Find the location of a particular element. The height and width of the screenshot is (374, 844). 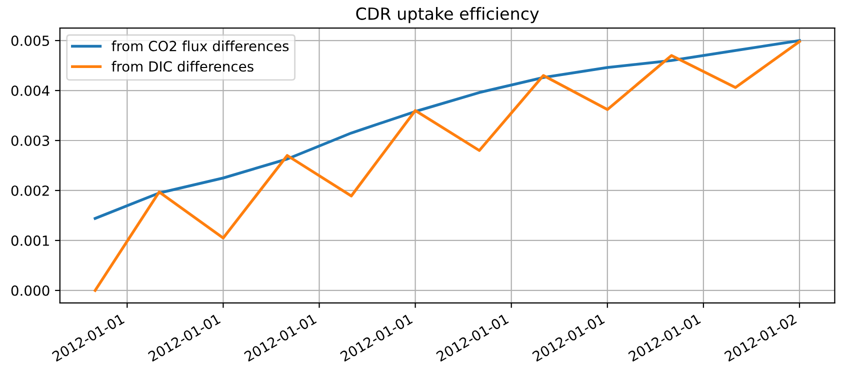

y-tick-label: 0.003 is located at coordinates (30, 140).